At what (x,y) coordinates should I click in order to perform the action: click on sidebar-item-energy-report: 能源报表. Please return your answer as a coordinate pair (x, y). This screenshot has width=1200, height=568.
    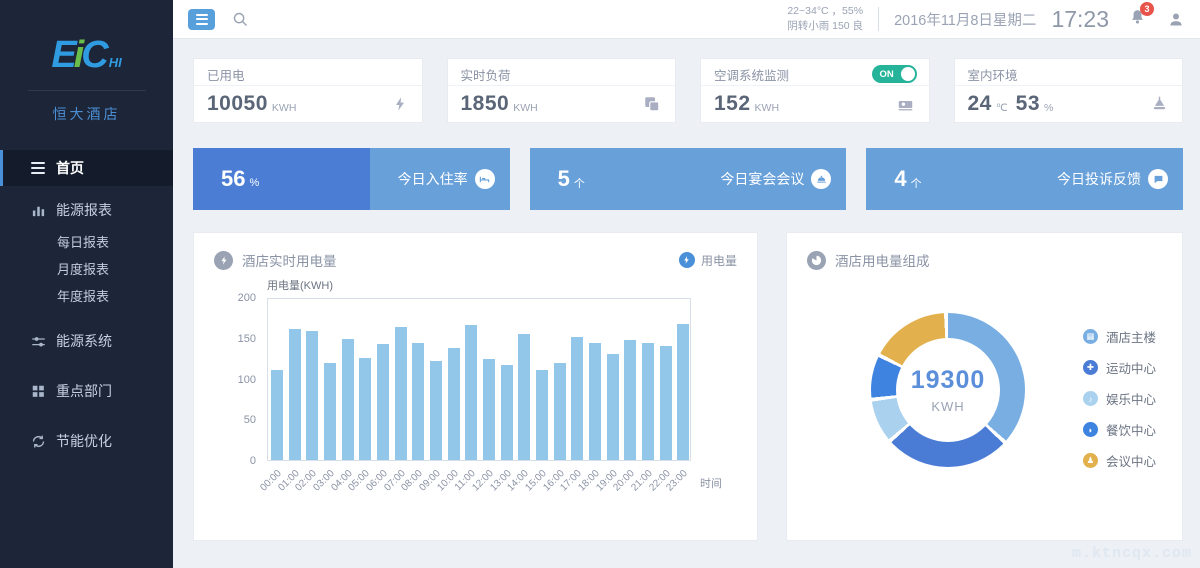
    Looking at the image, I should click on (86, 210).